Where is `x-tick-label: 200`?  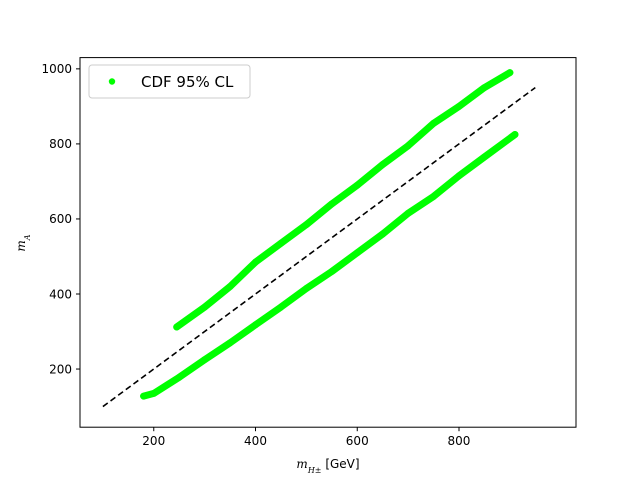 x-tick-label: 200 is located at coordinates (153, 441).